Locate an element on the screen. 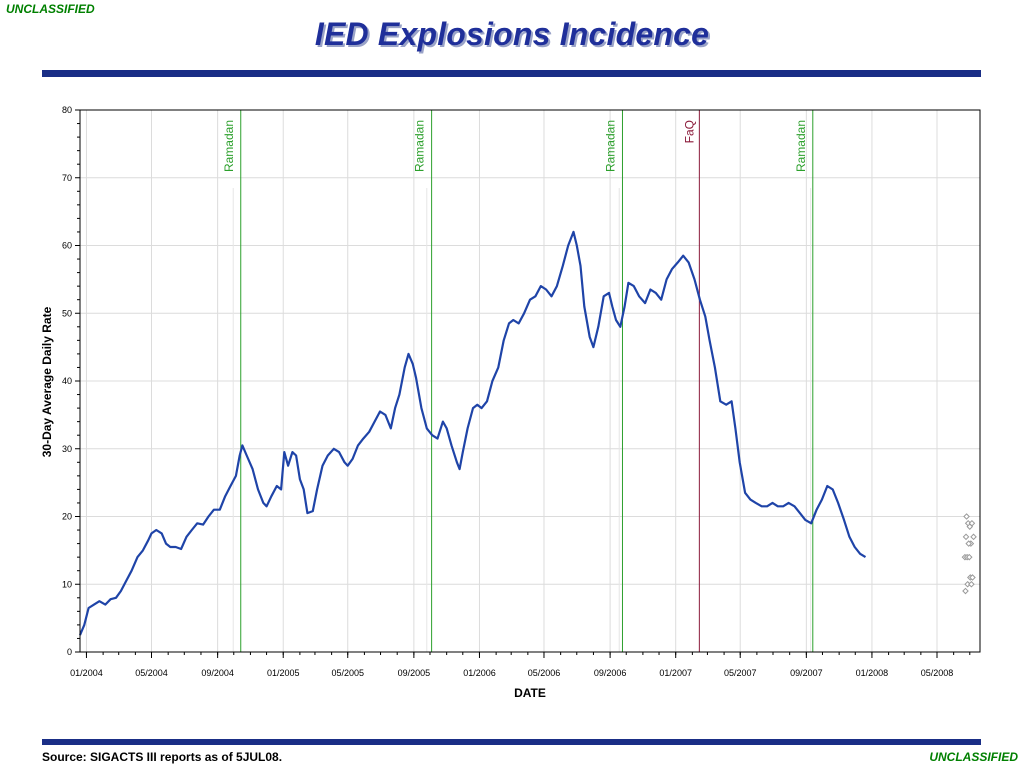 The height and width of the screenshot is (768, 1024). footer-divider is located at coordinates (511, 742).